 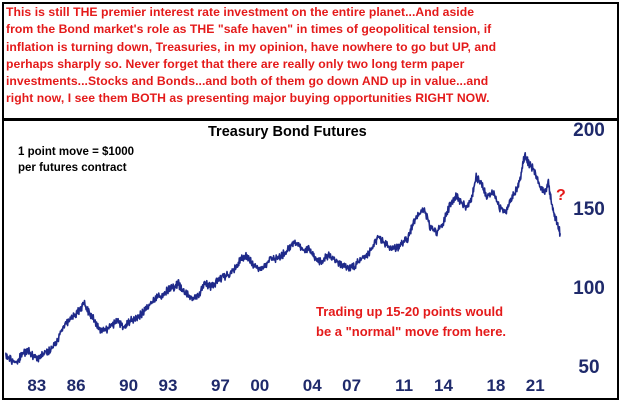 What do you see at coordinates (312, 385) in the screenshot?
I see `x-tick-label: 04` at bounding box center [312, 385].